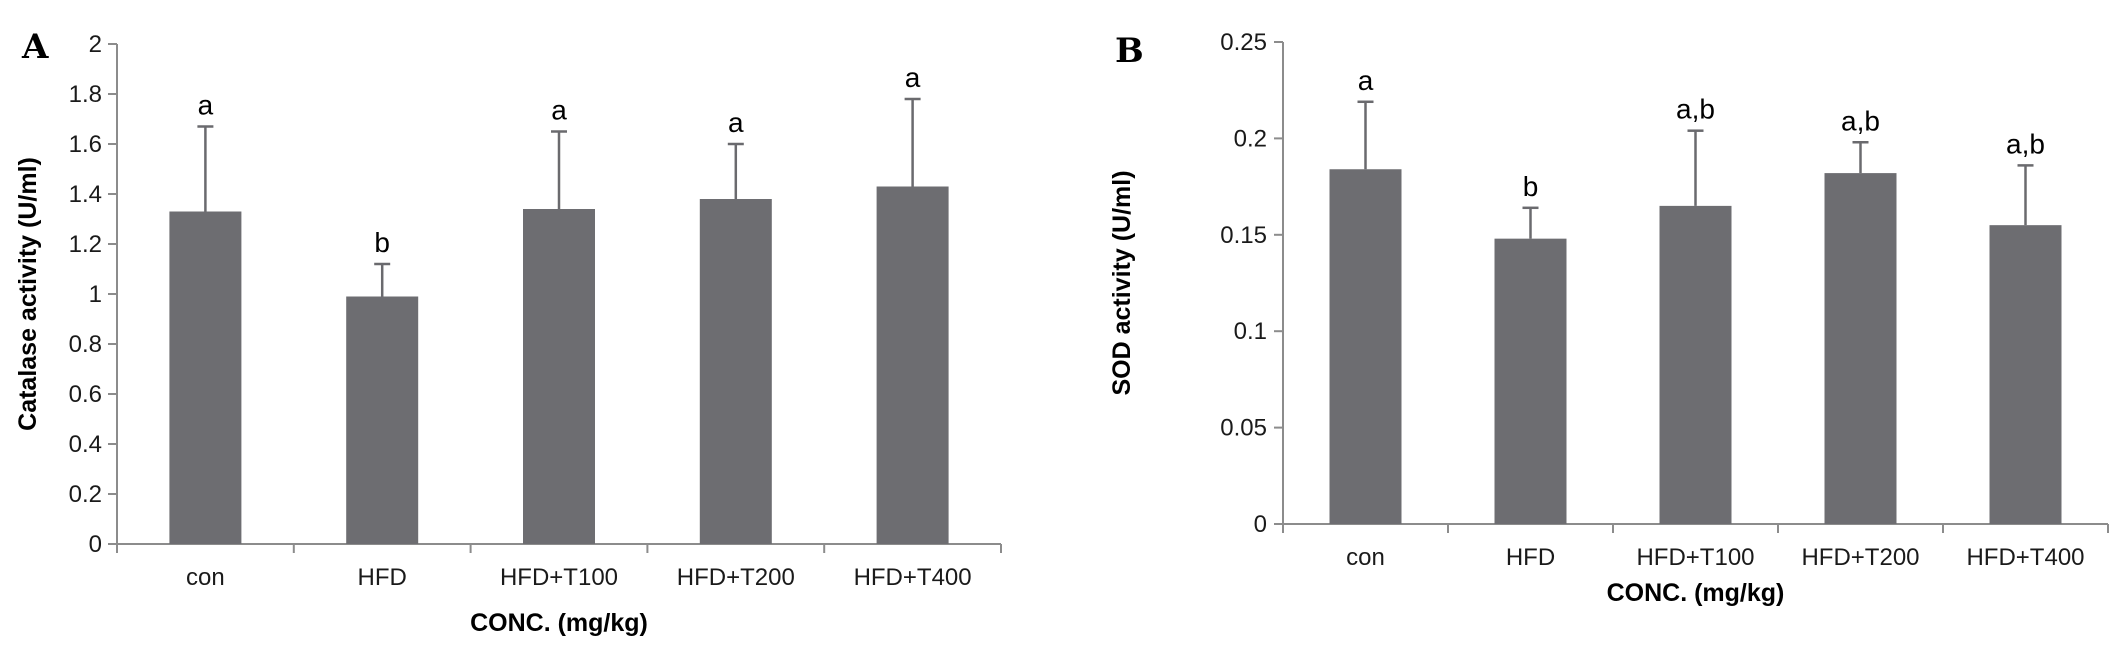 This screenshot has height=647, width=2127. Describe the element at coordinates (95, 44) in the screenshot. I see `panel-a-y-tick-label: 2` at that location.